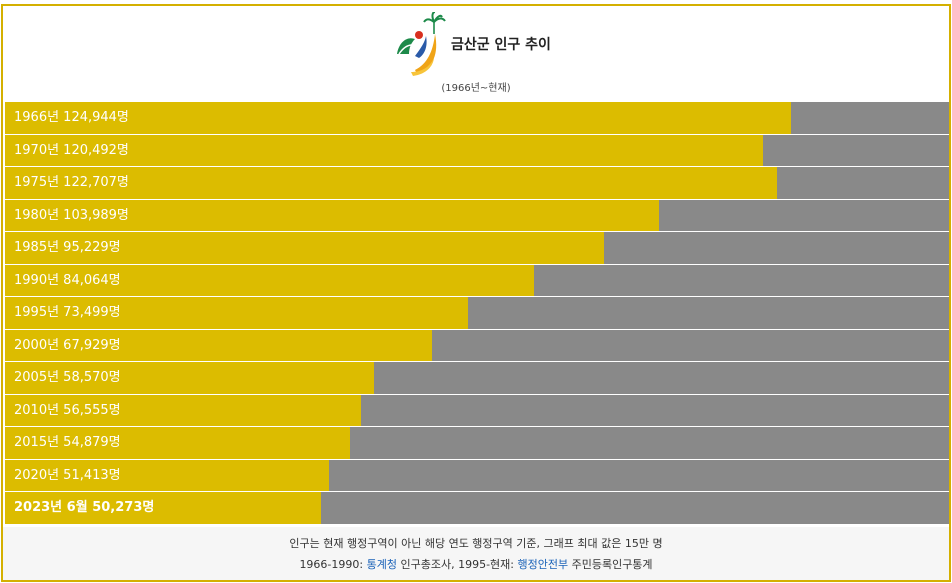 Image resolution: width=952 pixels, height=583 pixels. Describe the element at coordinates (189, 378) in the screenshot. I see `bar-fill-2005` at that location.